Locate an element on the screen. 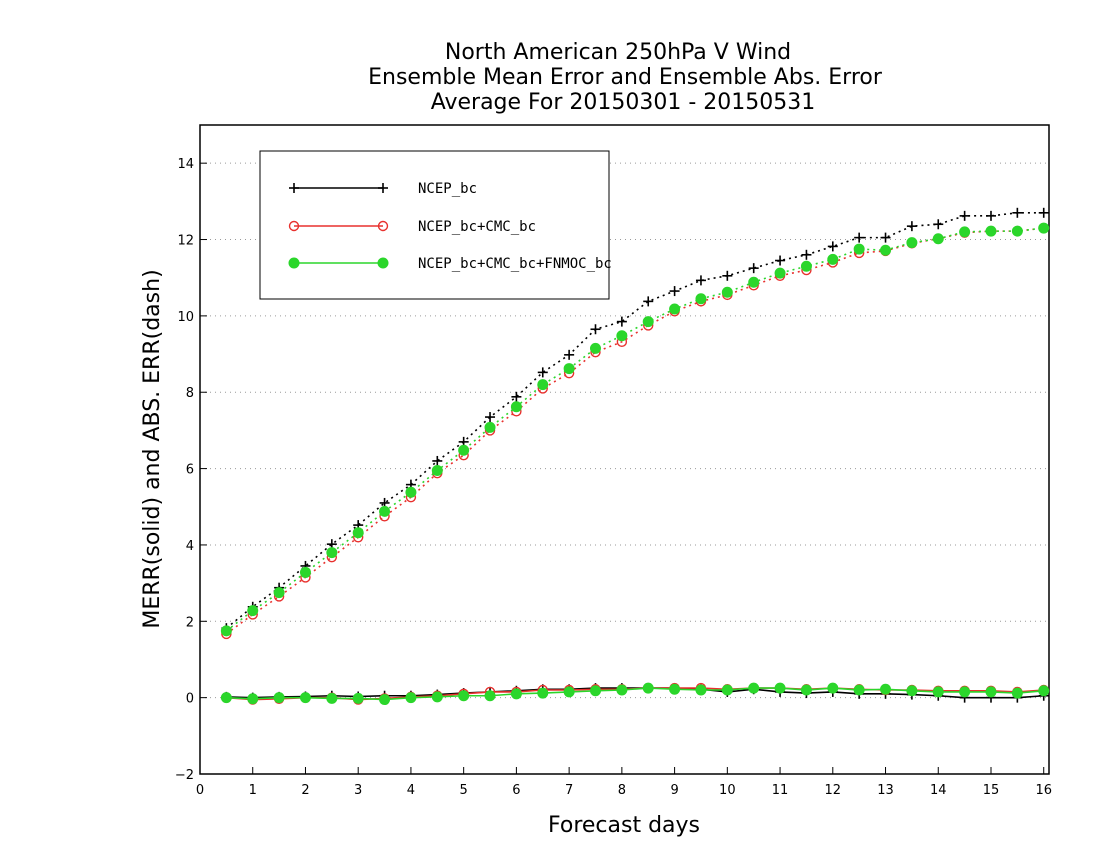 This screenshot has width=1100, height=850. x-tick-label-11: 11 is located at coordinates (780, 790).